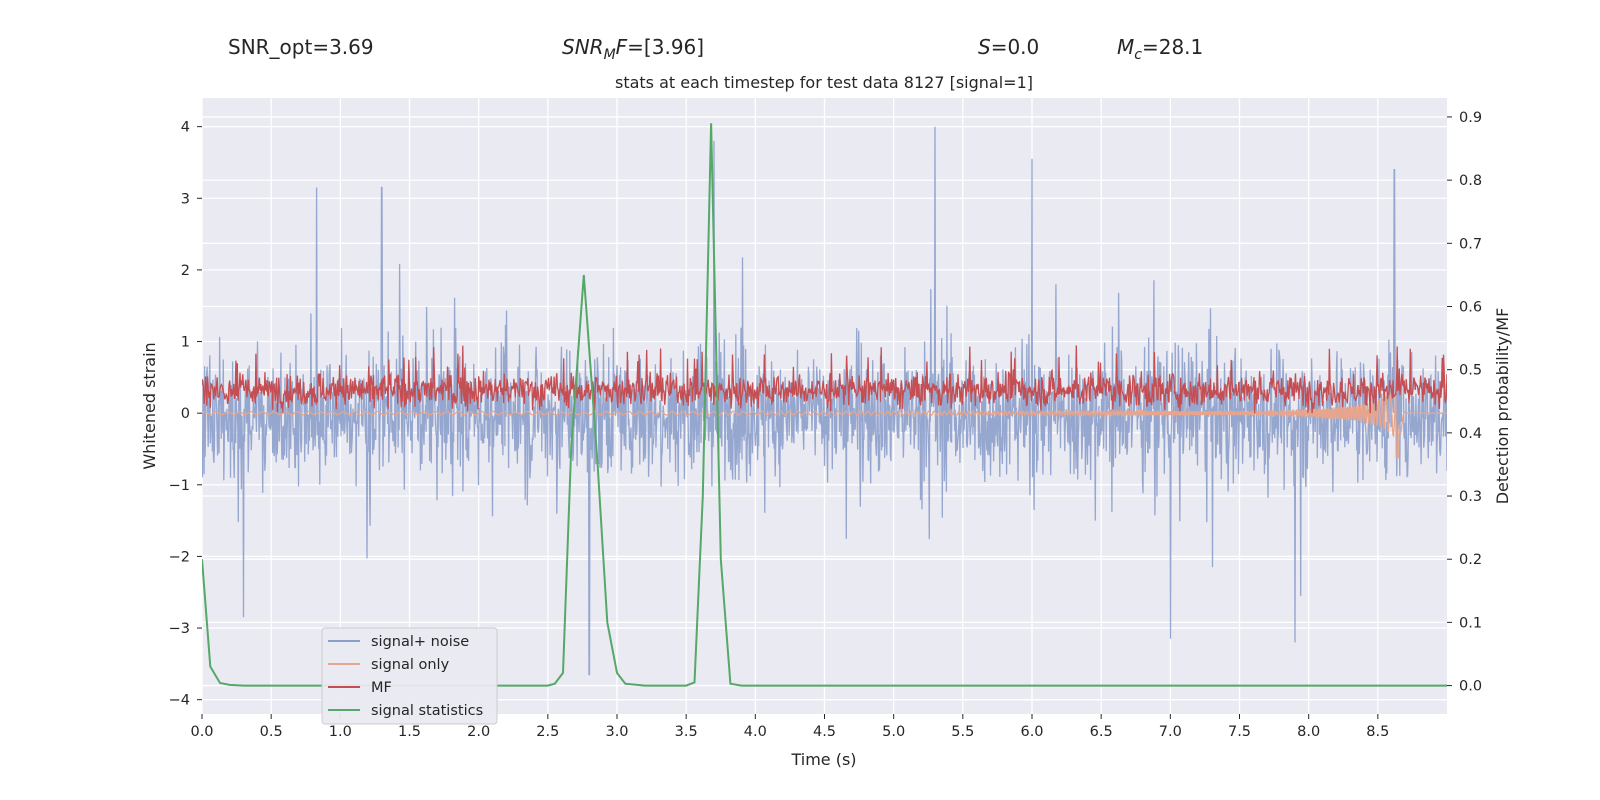 The width and height of the screenshot is (1600, 800). What do you see at coordinates (201, 732) in the screenshot?
I see `x-tick-label: 0.0` at bounding box center [201, 732].